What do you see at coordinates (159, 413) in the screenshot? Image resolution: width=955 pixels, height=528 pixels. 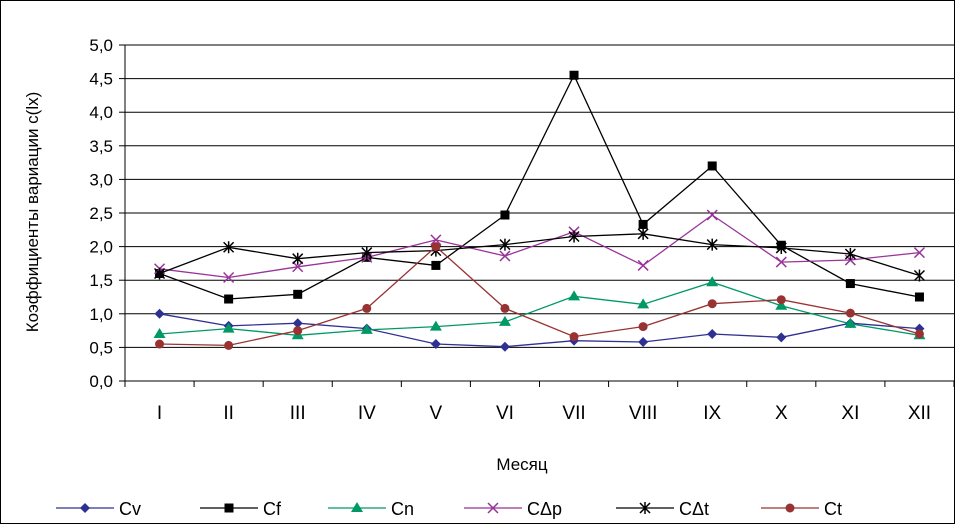 I see `x-tick-label: I` at bounding box center [159, 413].